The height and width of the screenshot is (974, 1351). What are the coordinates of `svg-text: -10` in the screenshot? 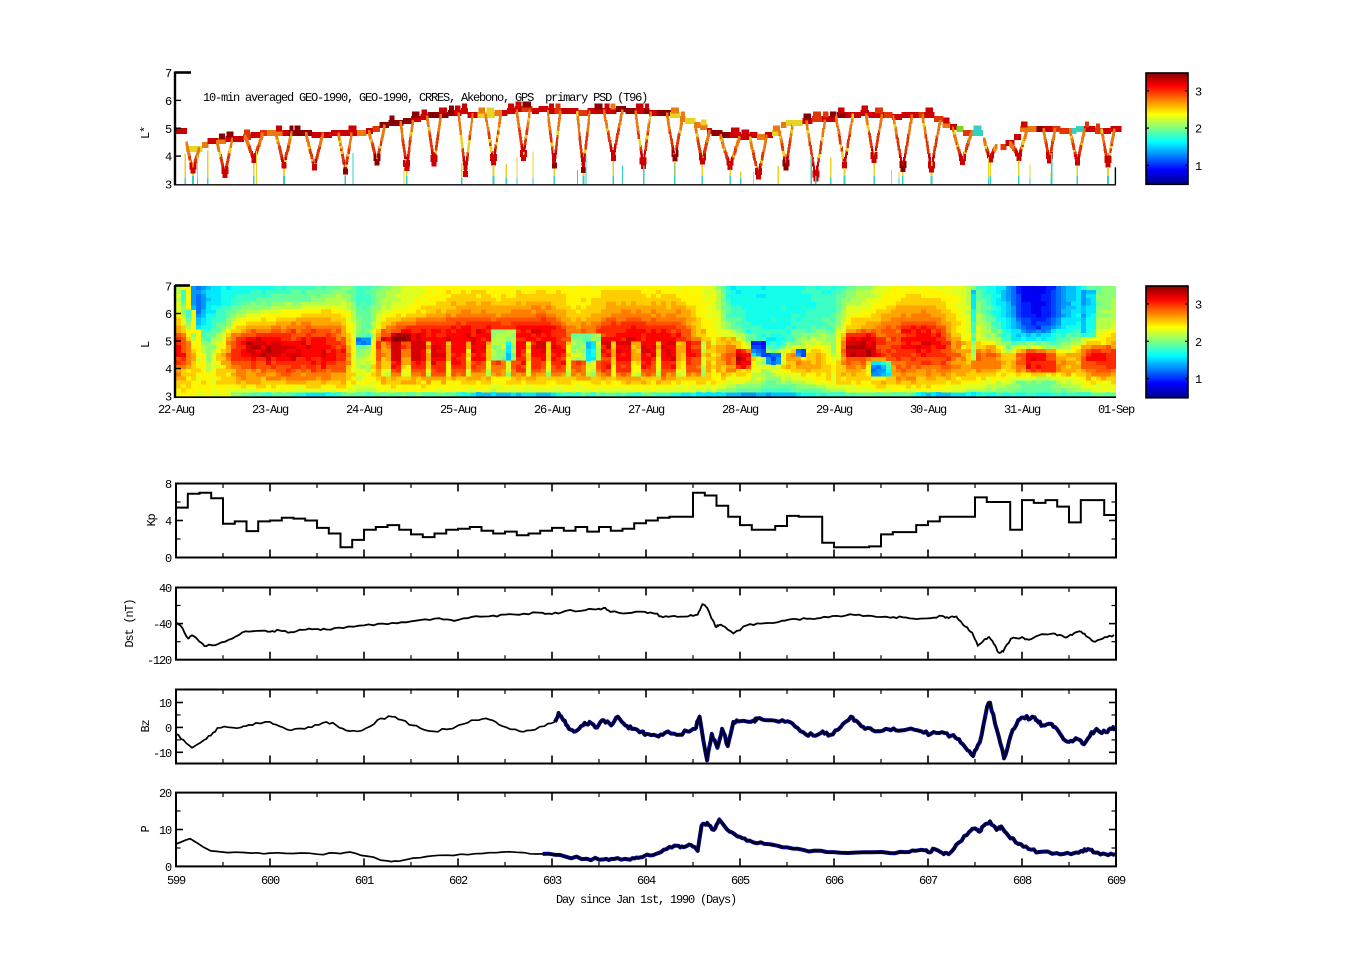 It's located at (162, 754).